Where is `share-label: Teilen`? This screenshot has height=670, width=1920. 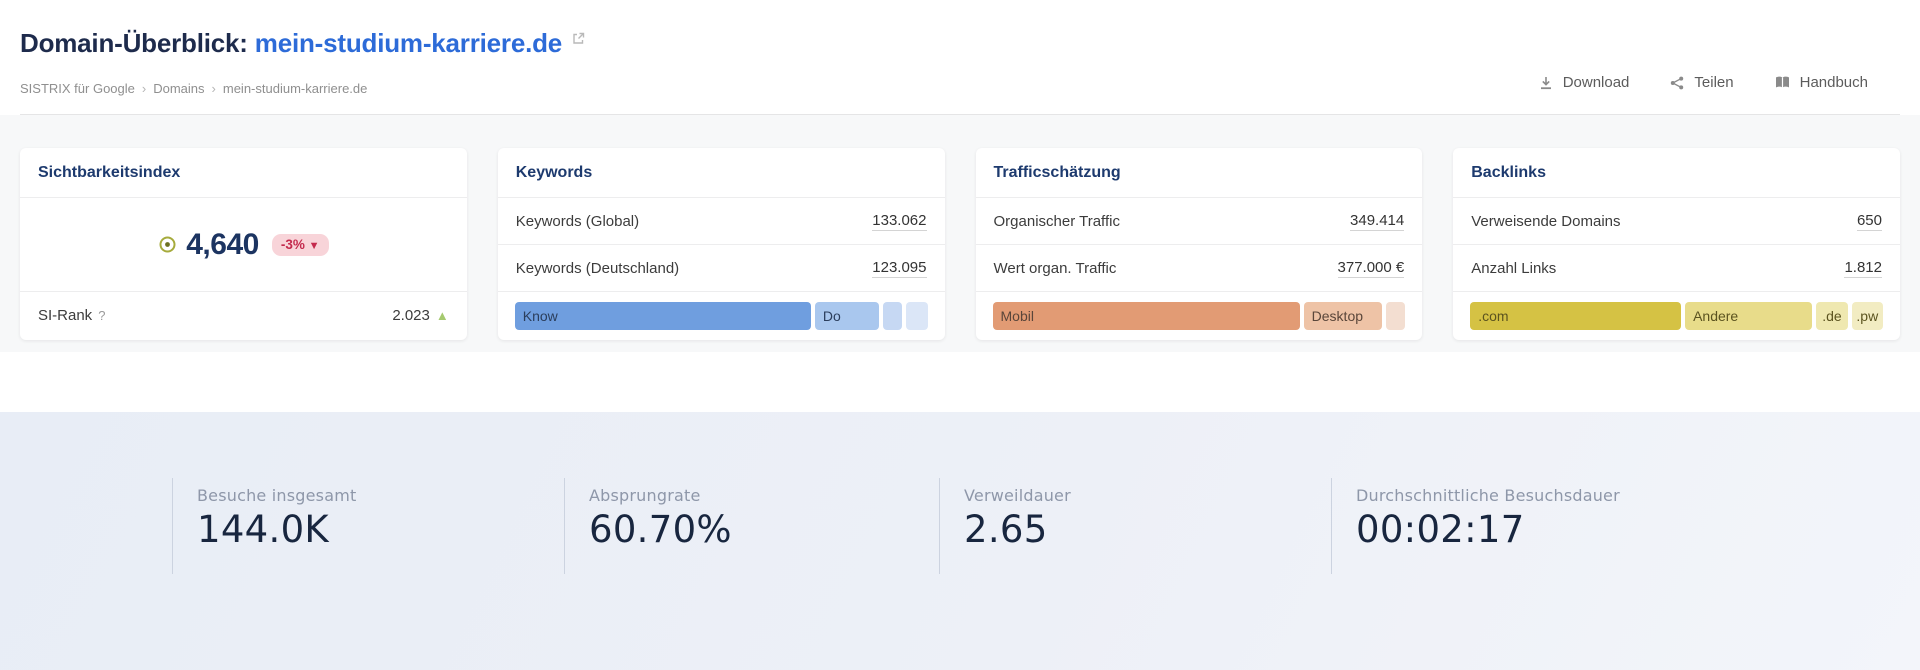
share-label: Teilen is located at coordinates (1714, 82).